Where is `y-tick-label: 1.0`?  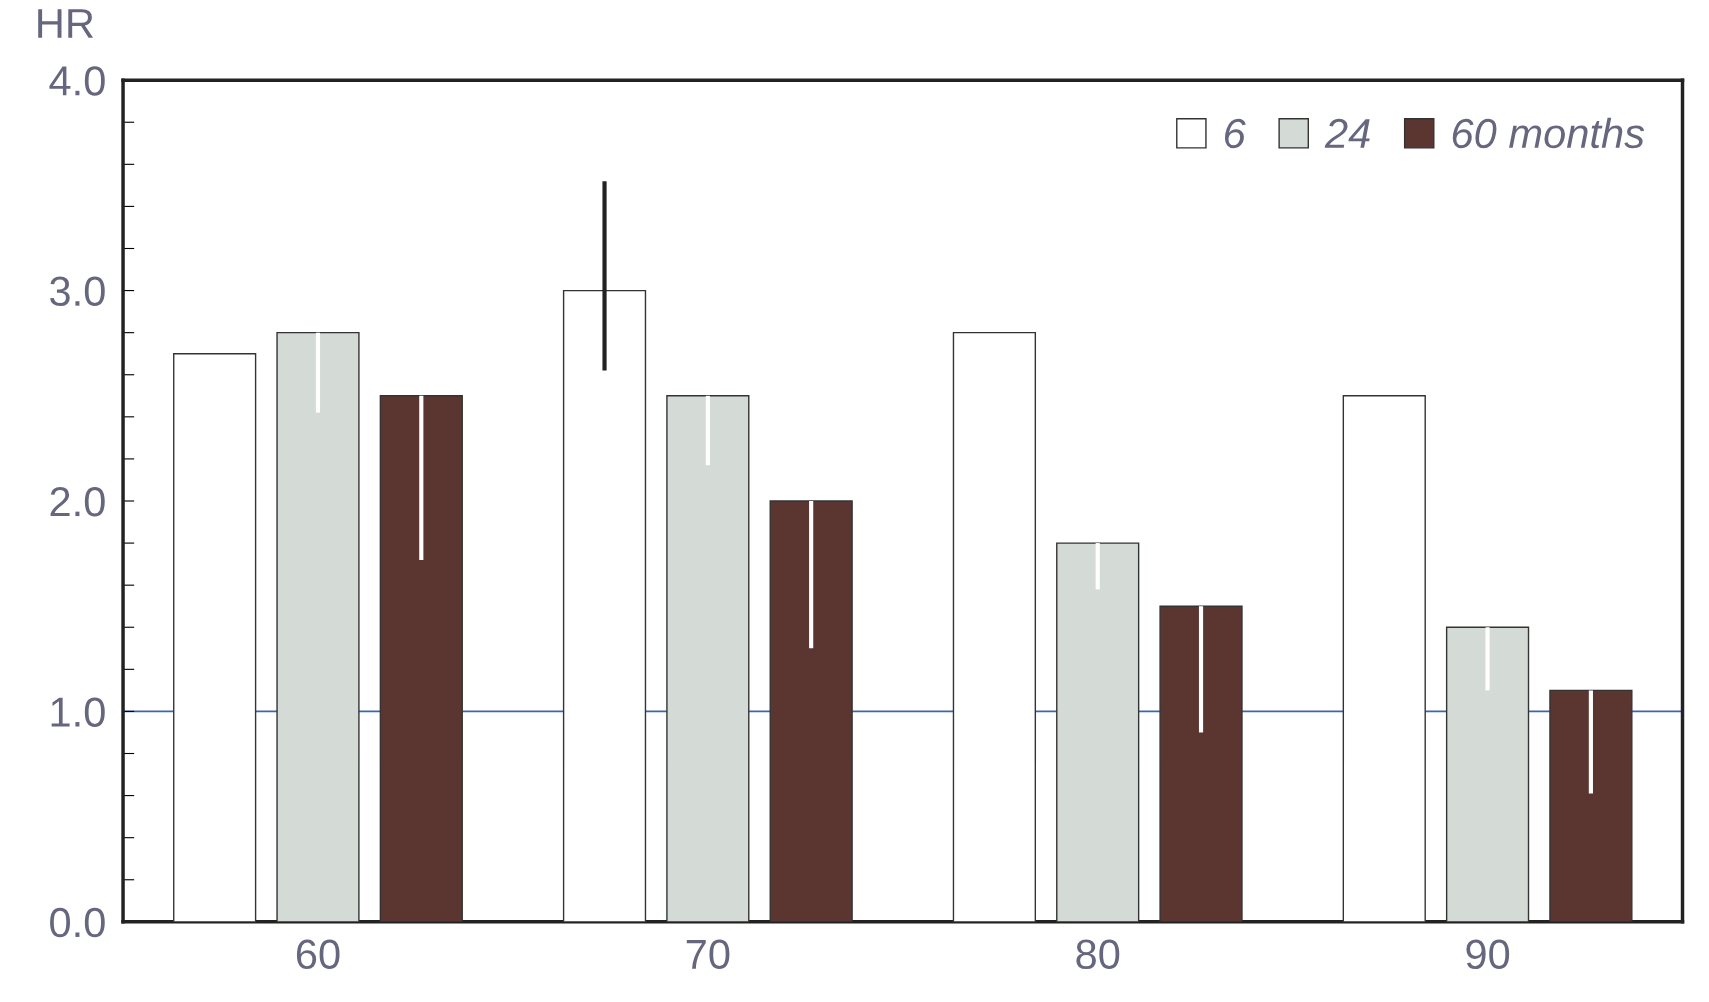
y-tick-label: 1.0 is located at coordinates (78, 712).